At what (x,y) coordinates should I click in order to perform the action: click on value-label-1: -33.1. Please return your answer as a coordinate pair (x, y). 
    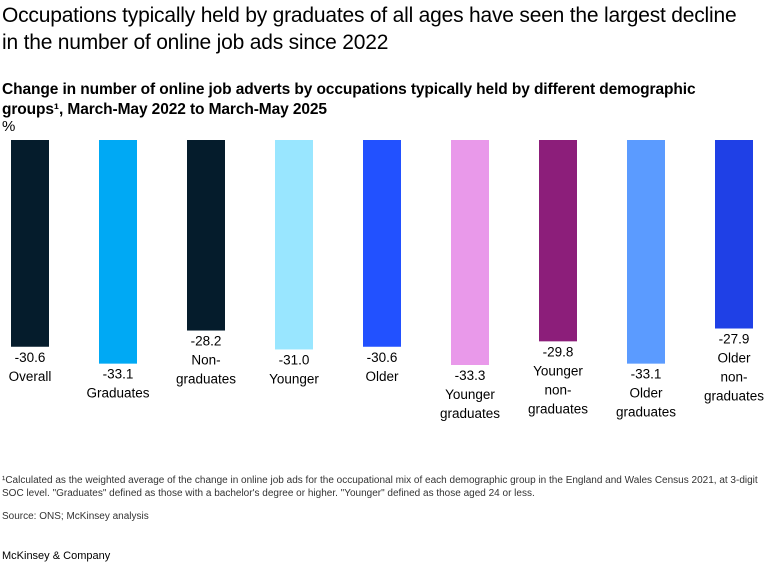
    Looking at the image, I should click on (118, 374).